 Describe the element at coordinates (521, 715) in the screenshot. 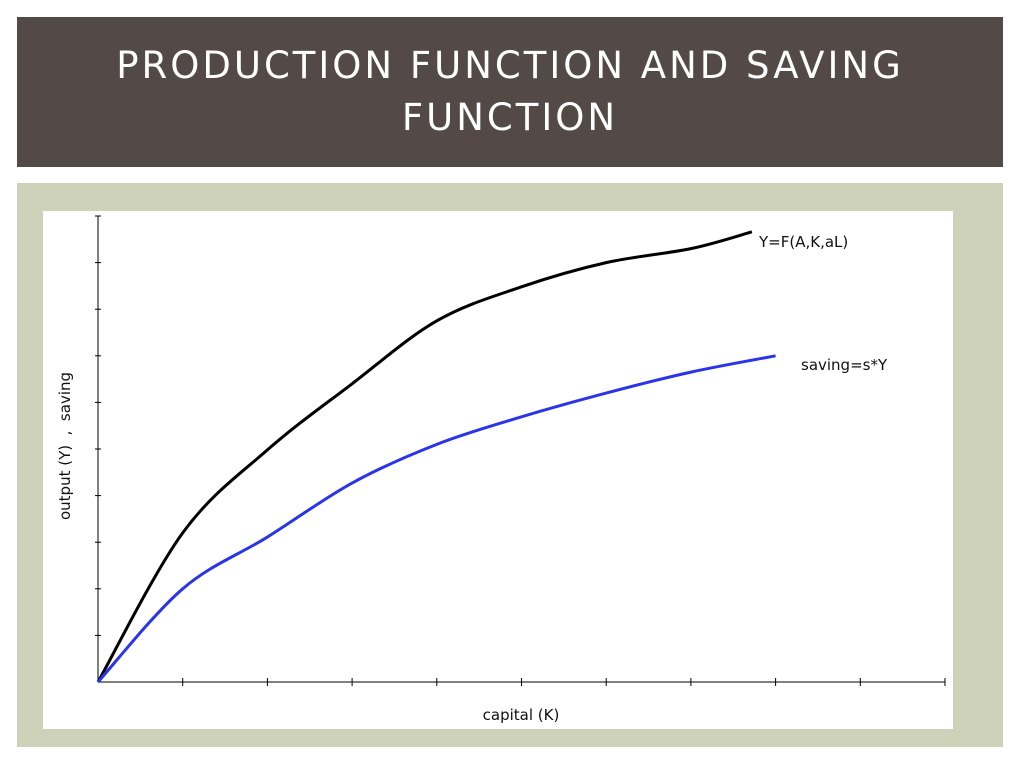

I see `x-axis-label: capital (K)` at that location.